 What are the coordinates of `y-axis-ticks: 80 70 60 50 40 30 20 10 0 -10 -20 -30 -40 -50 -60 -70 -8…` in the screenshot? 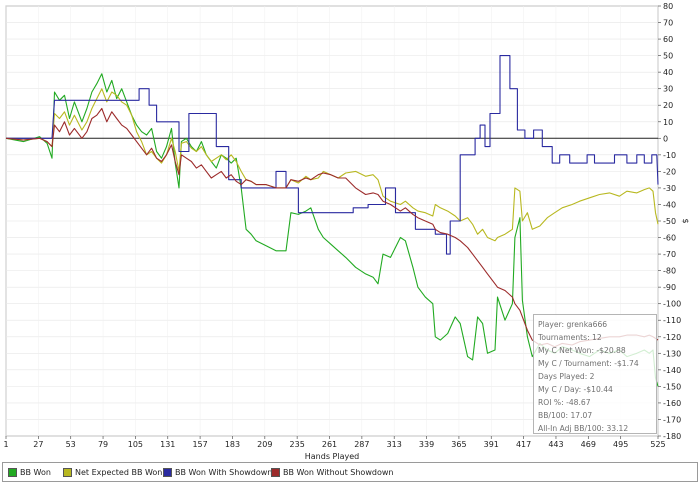 It's located at (669, 221).